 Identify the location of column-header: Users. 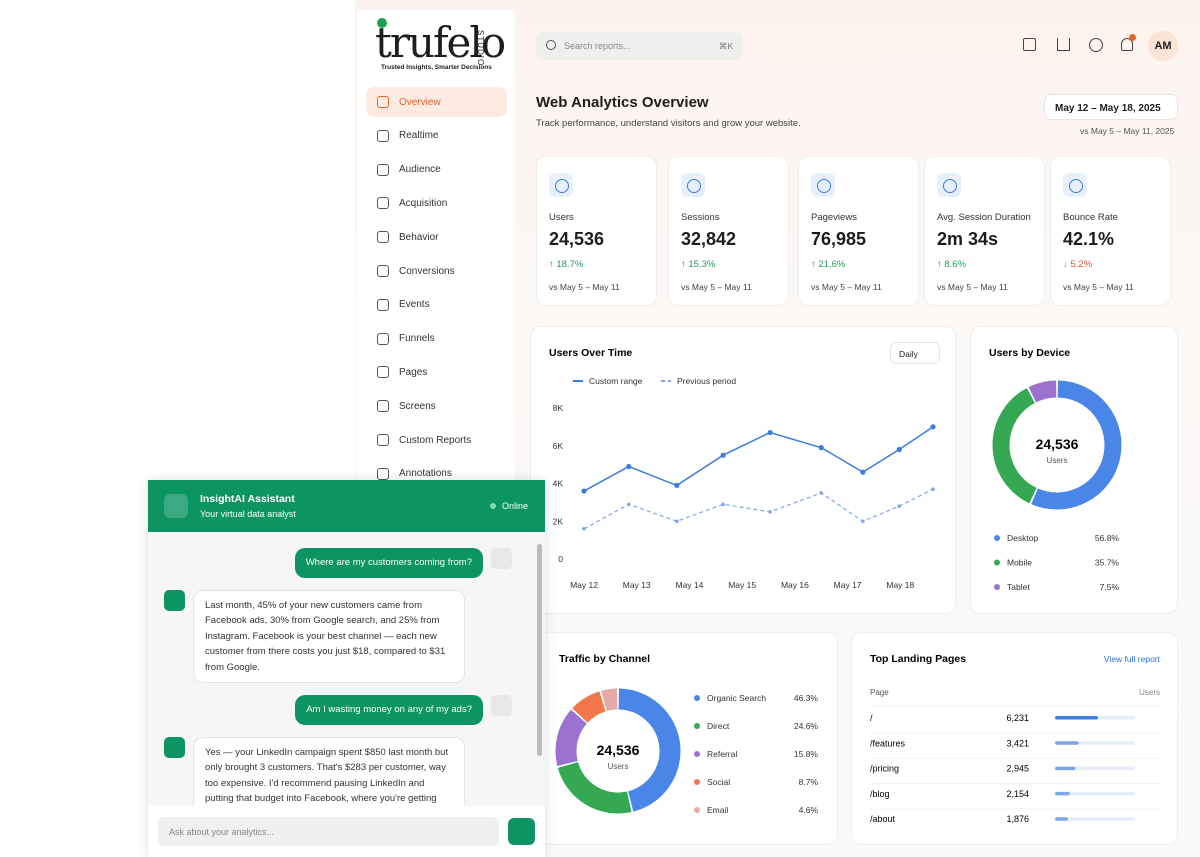
(1149, 692).